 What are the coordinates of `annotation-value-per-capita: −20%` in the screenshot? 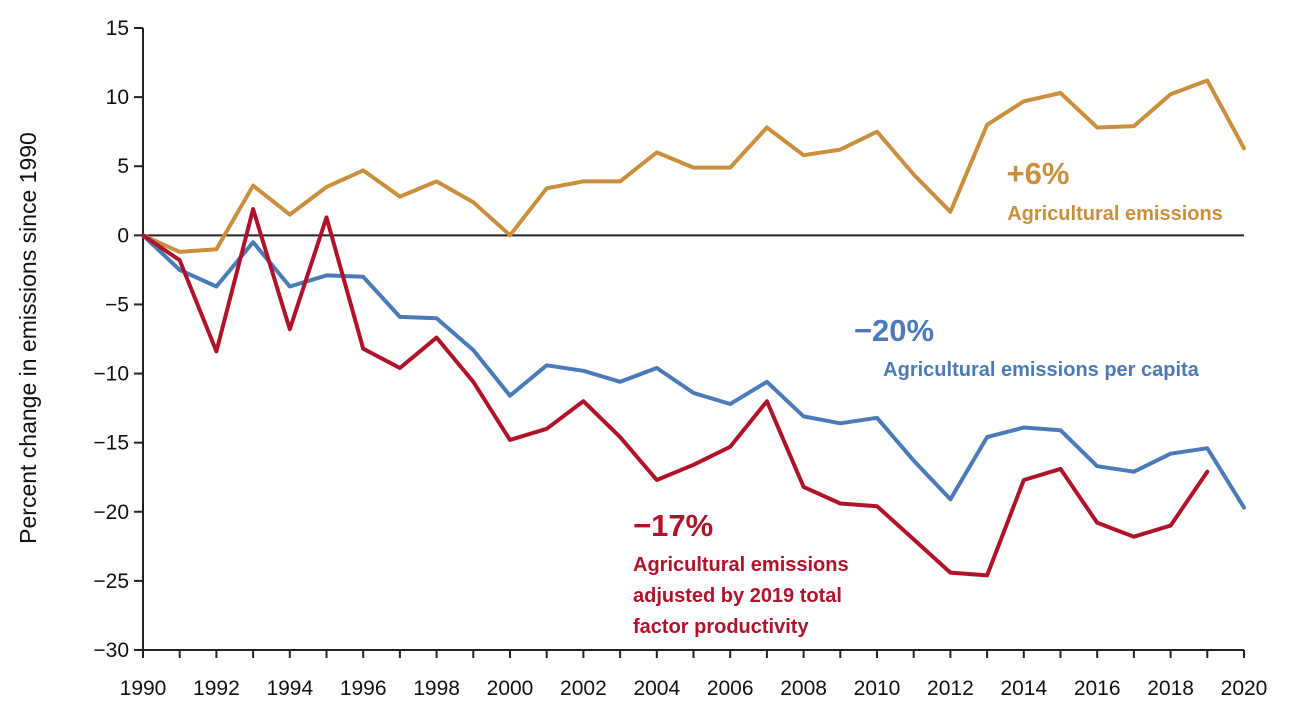 It's located at (894, 330).